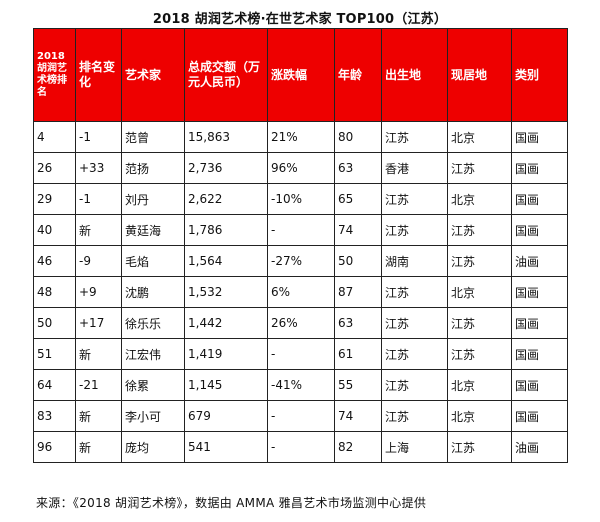 Image resolution: width=600 pixels, height=522 pixels. Describe the element at coordinates (479, 75) in the screenshot. I see `header-residence: 现居地` at that location.